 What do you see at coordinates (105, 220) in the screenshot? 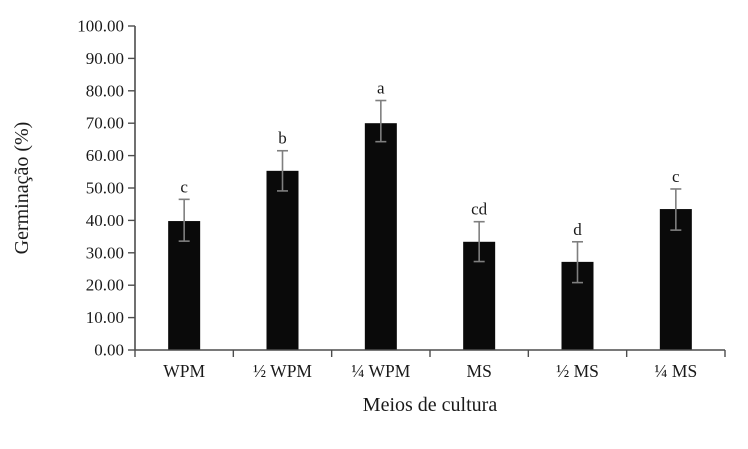
I see `y-tick-label: 40.00` at bounding box center [105, 220].